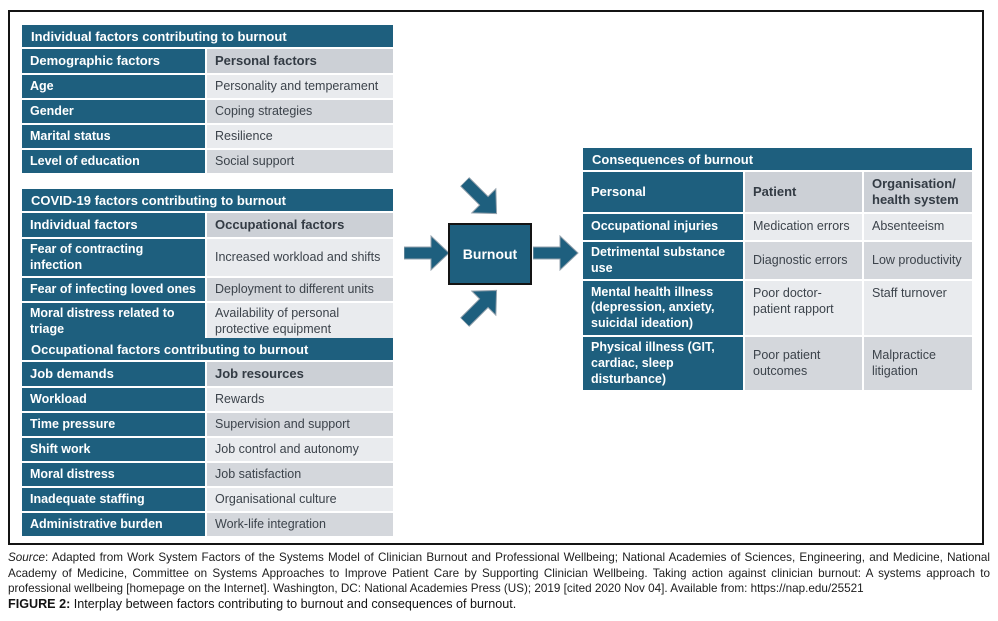 This screenshot has width=998, height=621. Describe the element at coordinates (300, 61) in the screenshot. I see `col-header: Personal factors` at that location.